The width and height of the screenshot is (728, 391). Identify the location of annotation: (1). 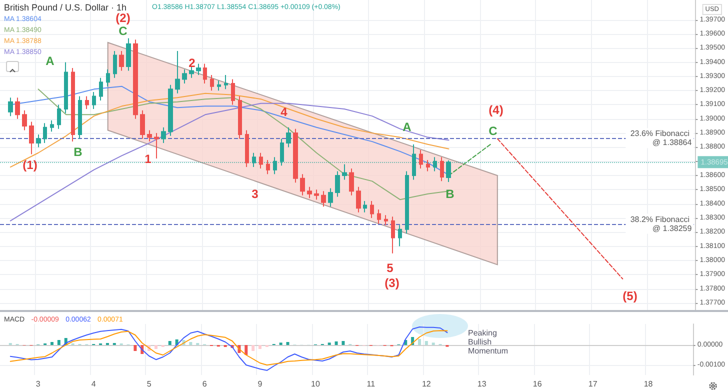
(30, 165).